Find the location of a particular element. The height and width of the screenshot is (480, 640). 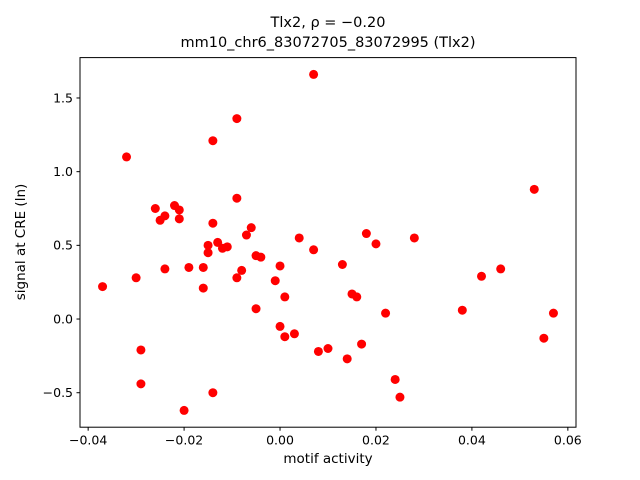

x-tick-label: 0.06 is located at coordinates (568, 440).